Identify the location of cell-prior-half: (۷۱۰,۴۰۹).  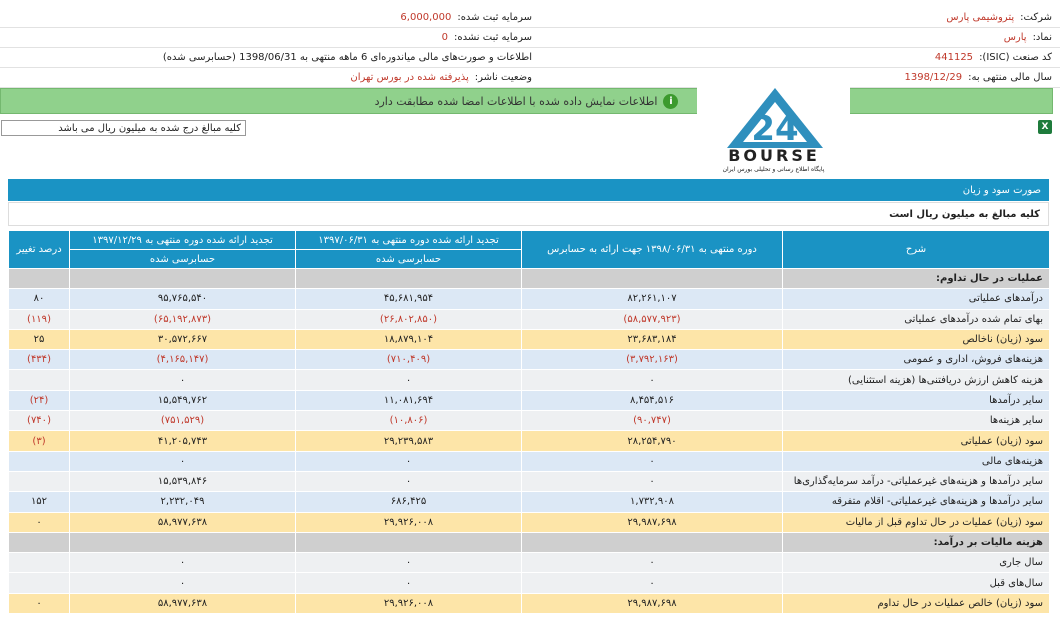
(408, 360).